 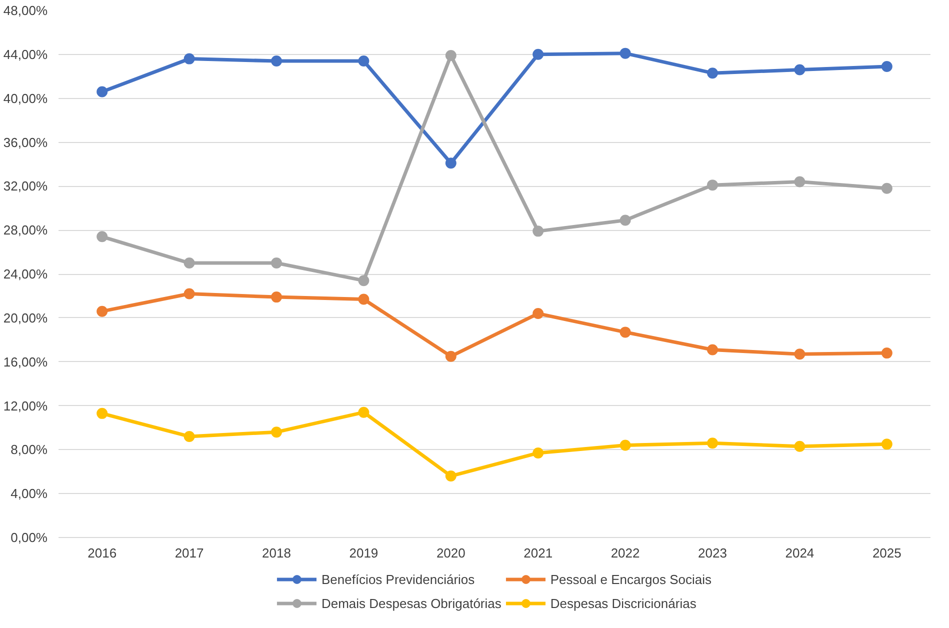 What do you see at coordinates (25, 10) in the screenshot?
I see `y-tick-label: 48,00%` at bounding box center [25, 10].